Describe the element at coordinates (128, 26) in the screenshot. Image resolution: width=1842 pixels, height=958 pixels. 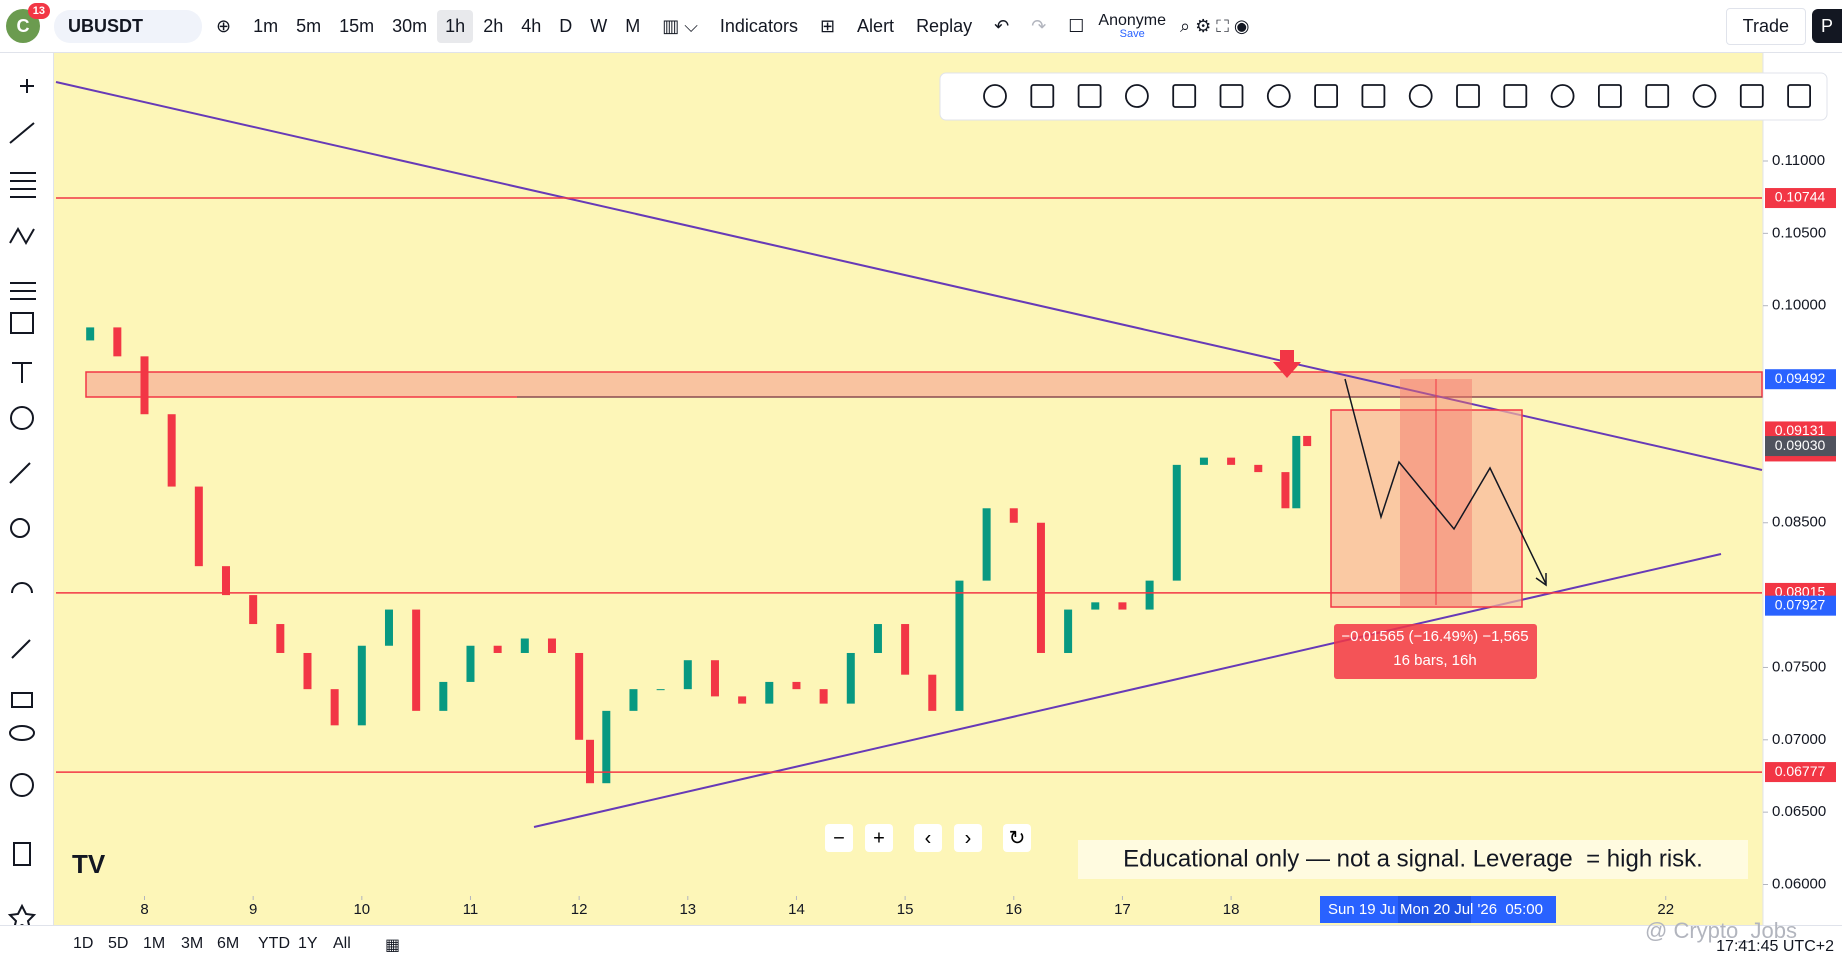
I see `symbol-search: UBUSDT` at that location.